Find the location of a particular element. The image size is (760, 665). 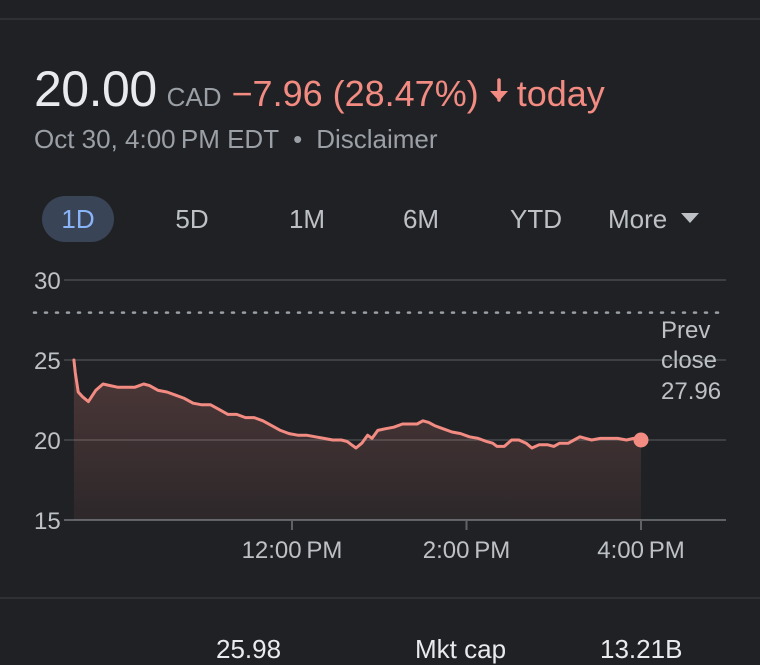

tab-label: 1D is located at coordinates (78, 219).